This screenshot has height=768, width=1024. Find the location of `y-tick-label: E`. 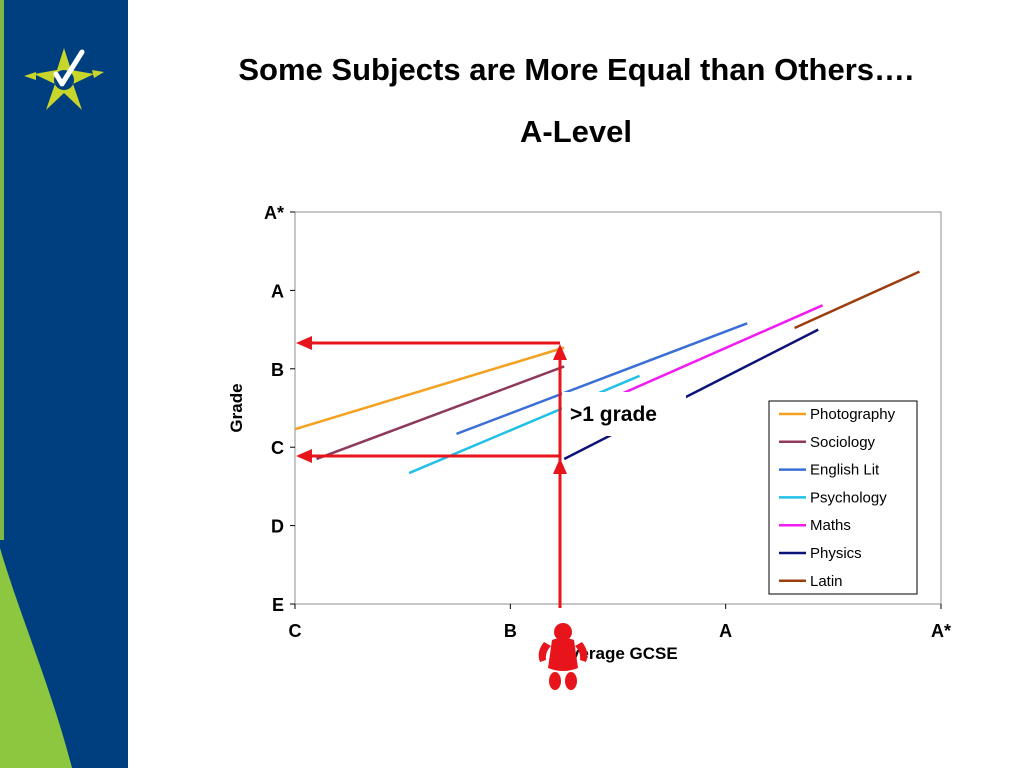

y-tick-label: E is located at coordinates (278, 605).